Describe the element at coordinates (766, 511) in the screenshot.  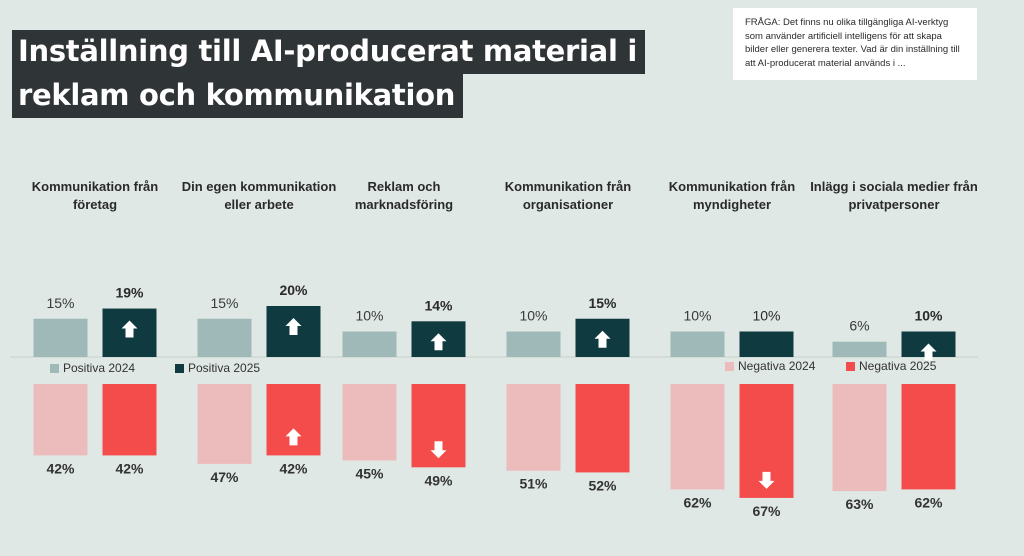
I see `data-label: 67%` at that location.